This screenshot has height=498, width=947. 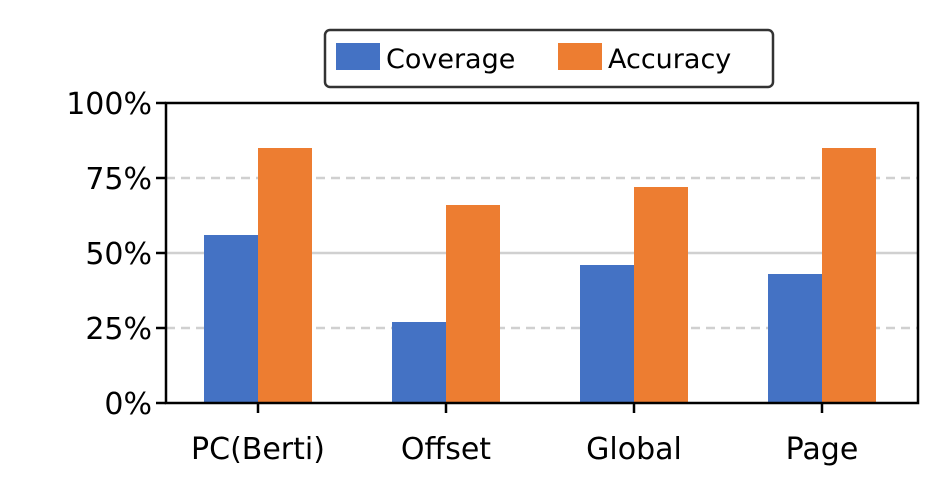 What do you see at coordinates (118, 179) in the screenshot?
I see `ytick-label-75: 75%` at bounding box center [118, 179].